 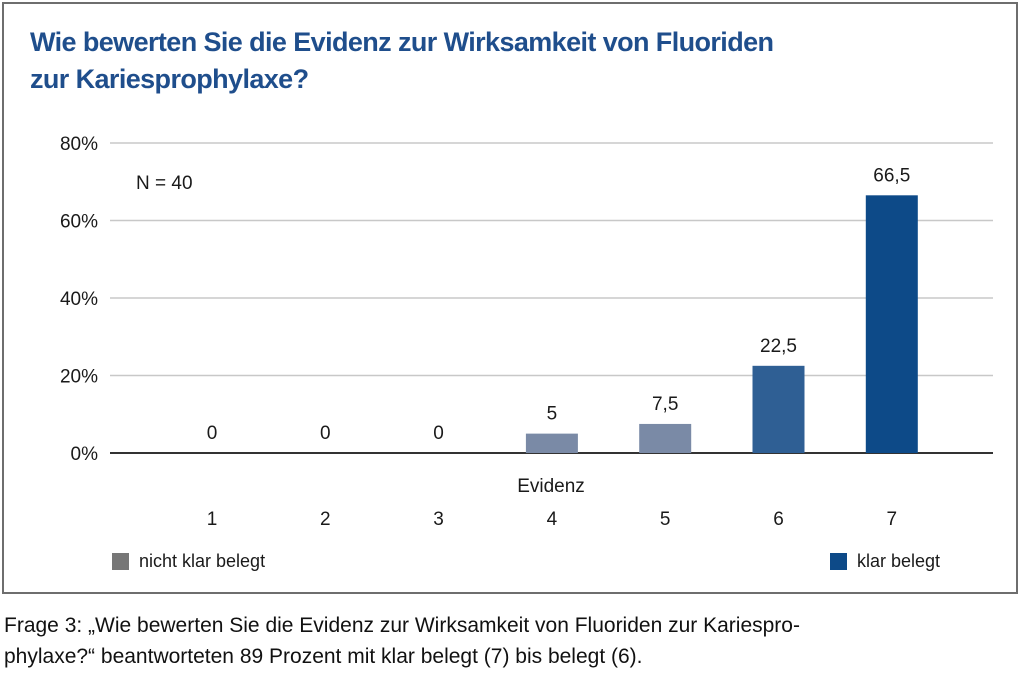 I want to click on legend-label-clear: klar belegt, so click(x=899, y=561).